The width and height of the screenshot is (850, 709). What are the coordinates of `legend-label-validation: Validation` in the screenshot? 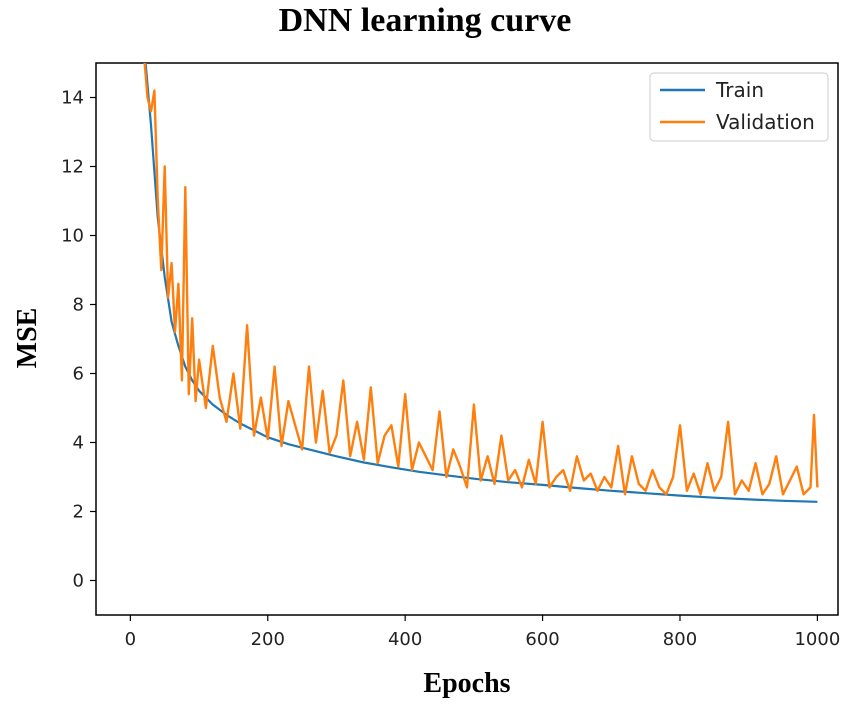 It's located at (765, 122).